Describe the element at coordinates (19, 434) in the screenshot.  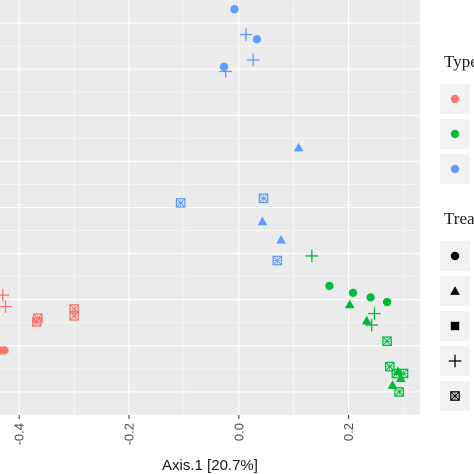
I see `x-tick-label: -0.4` at that location.